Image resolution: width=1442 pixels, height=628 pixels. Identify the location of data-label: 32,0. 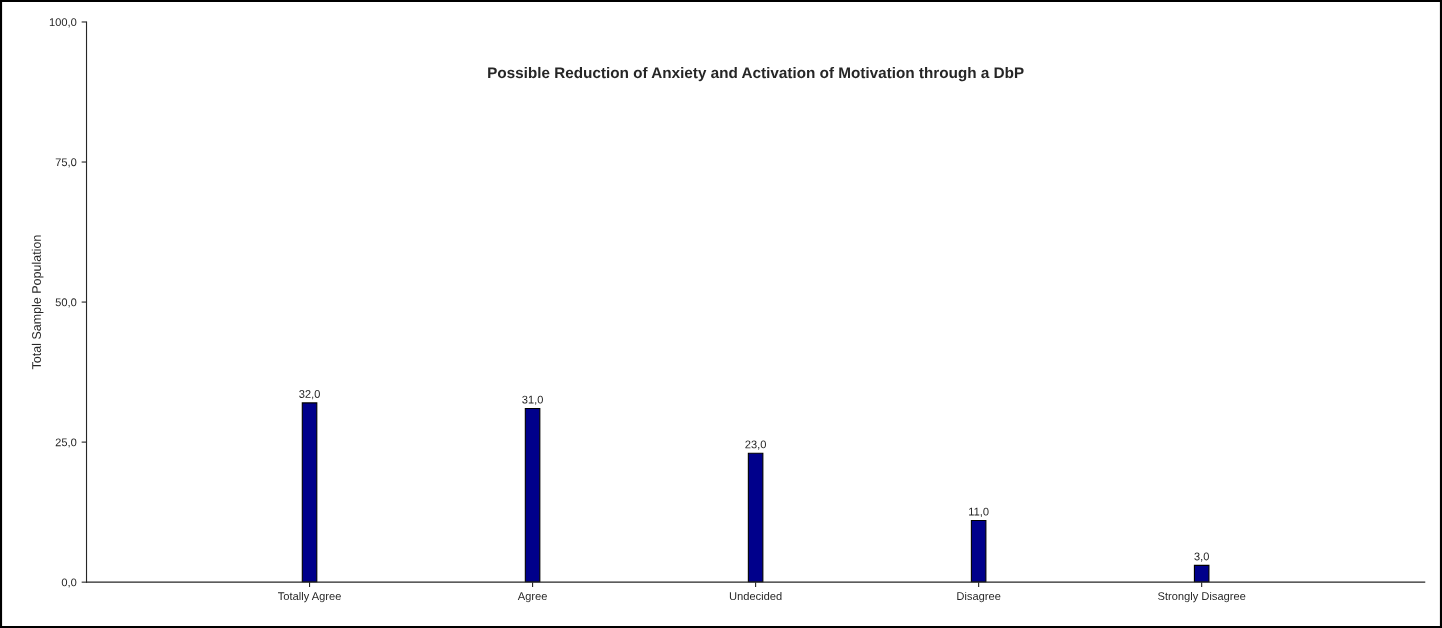
(309, 395).